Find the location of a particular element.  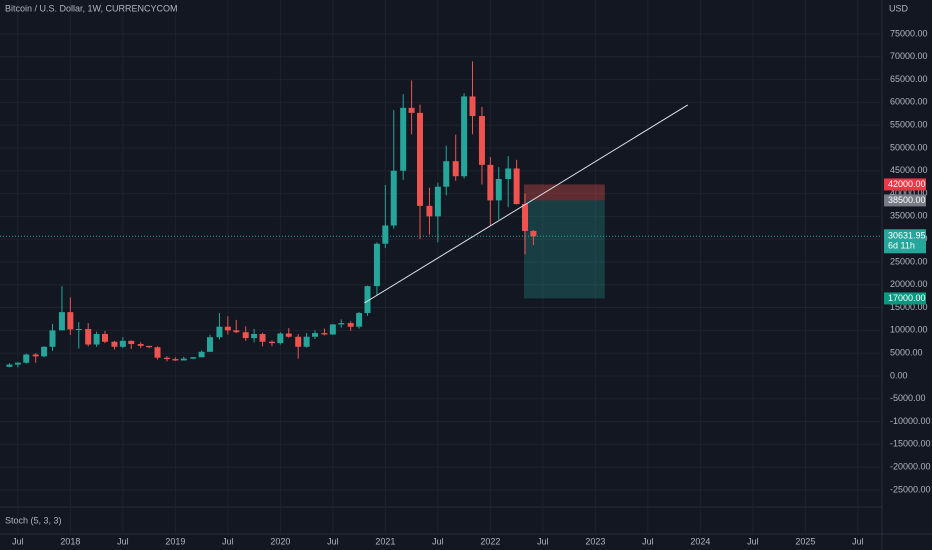

y-tick-label: 10000.00 is located at coordinates (909, 330).